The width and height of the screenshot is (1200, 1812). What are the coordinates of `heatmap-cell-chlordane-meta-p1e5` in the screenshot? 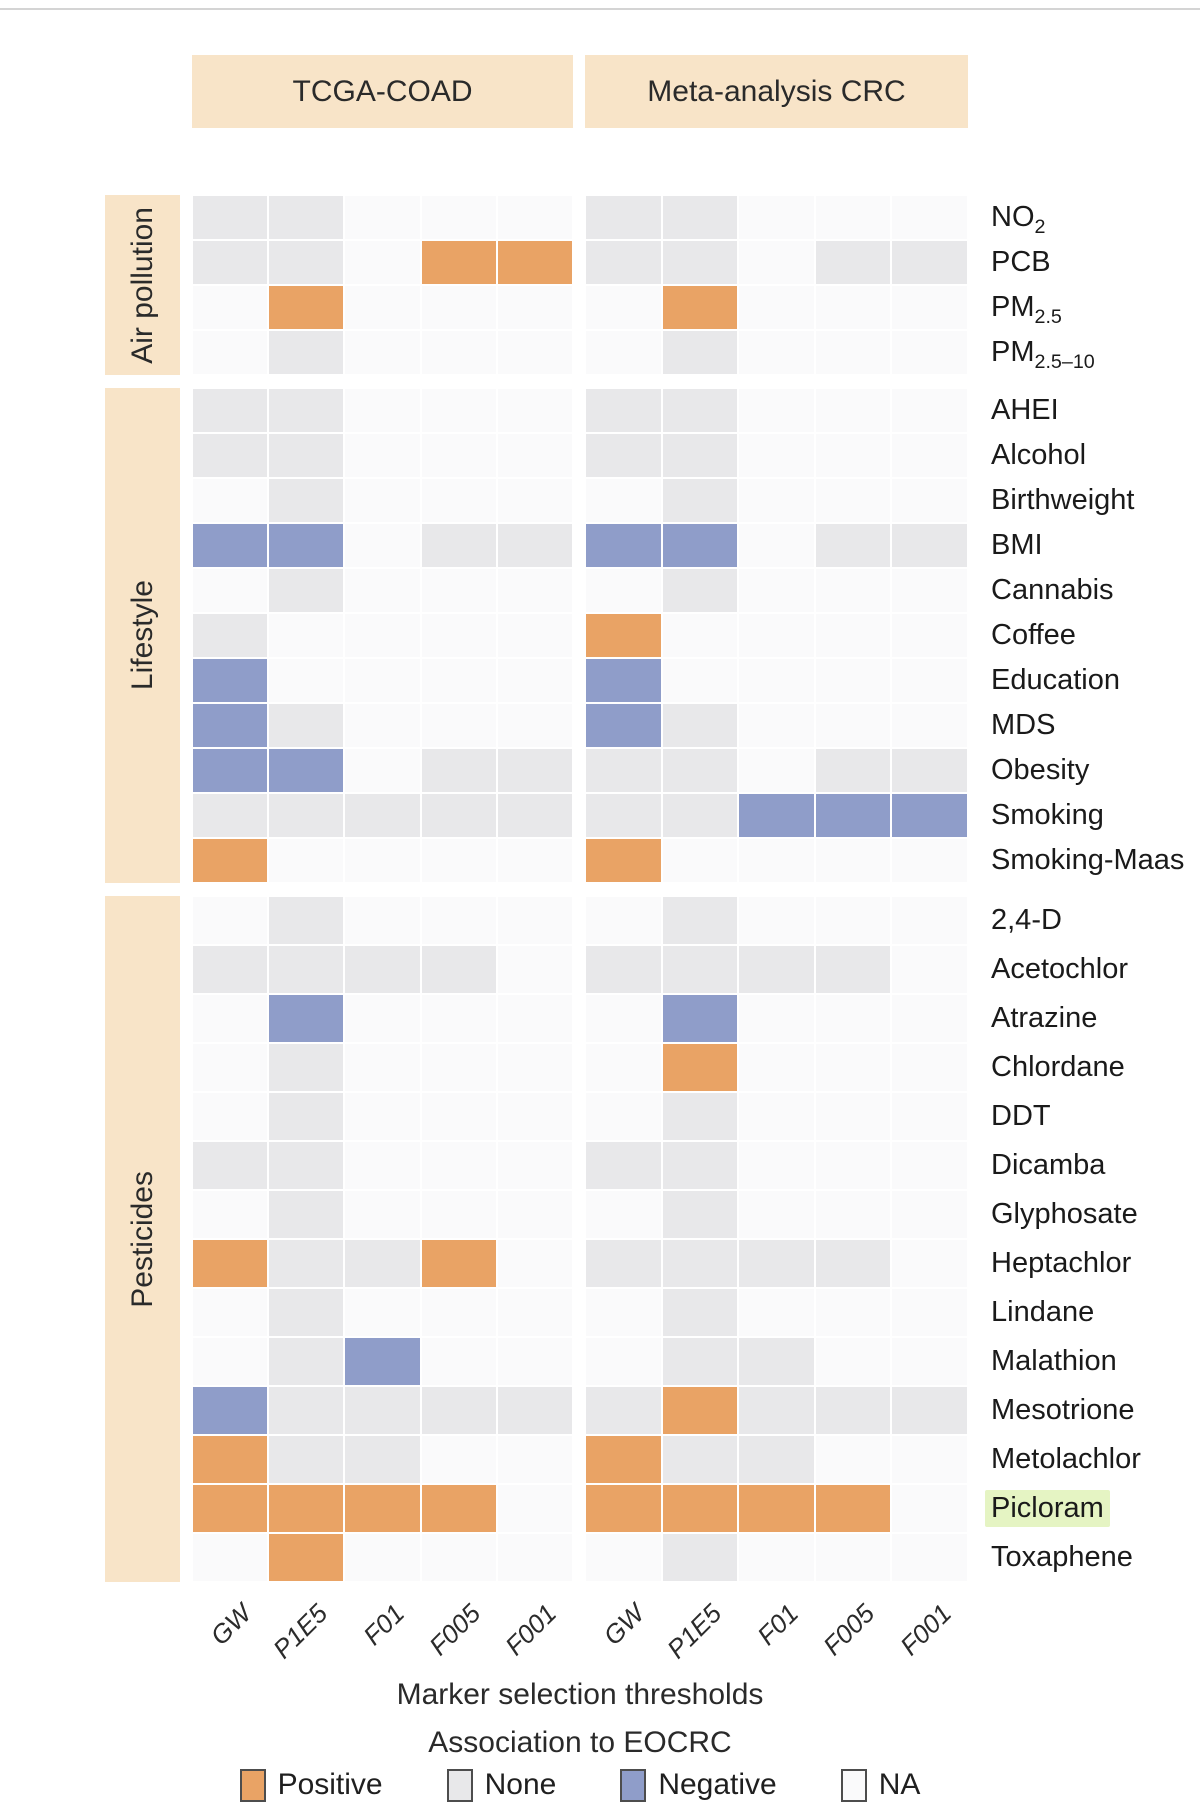 It's located at (700, 1067).